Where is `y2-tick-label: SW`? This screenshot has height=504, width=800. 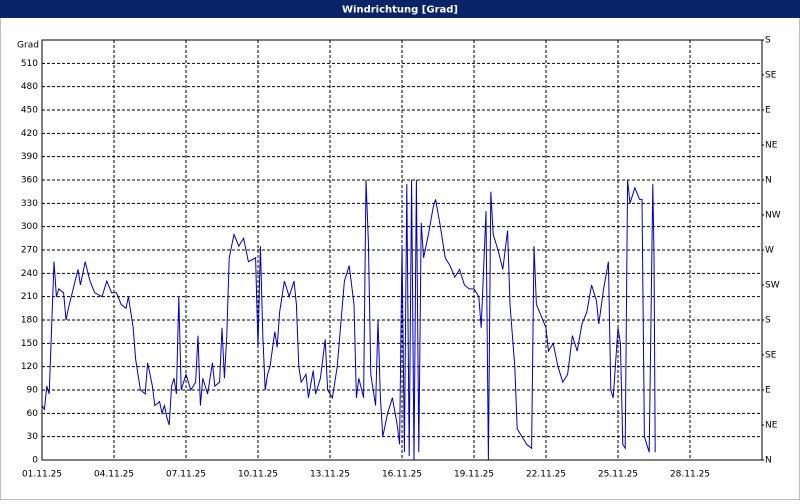 y2-tick-label: SW is located at coordinates (772, 286).